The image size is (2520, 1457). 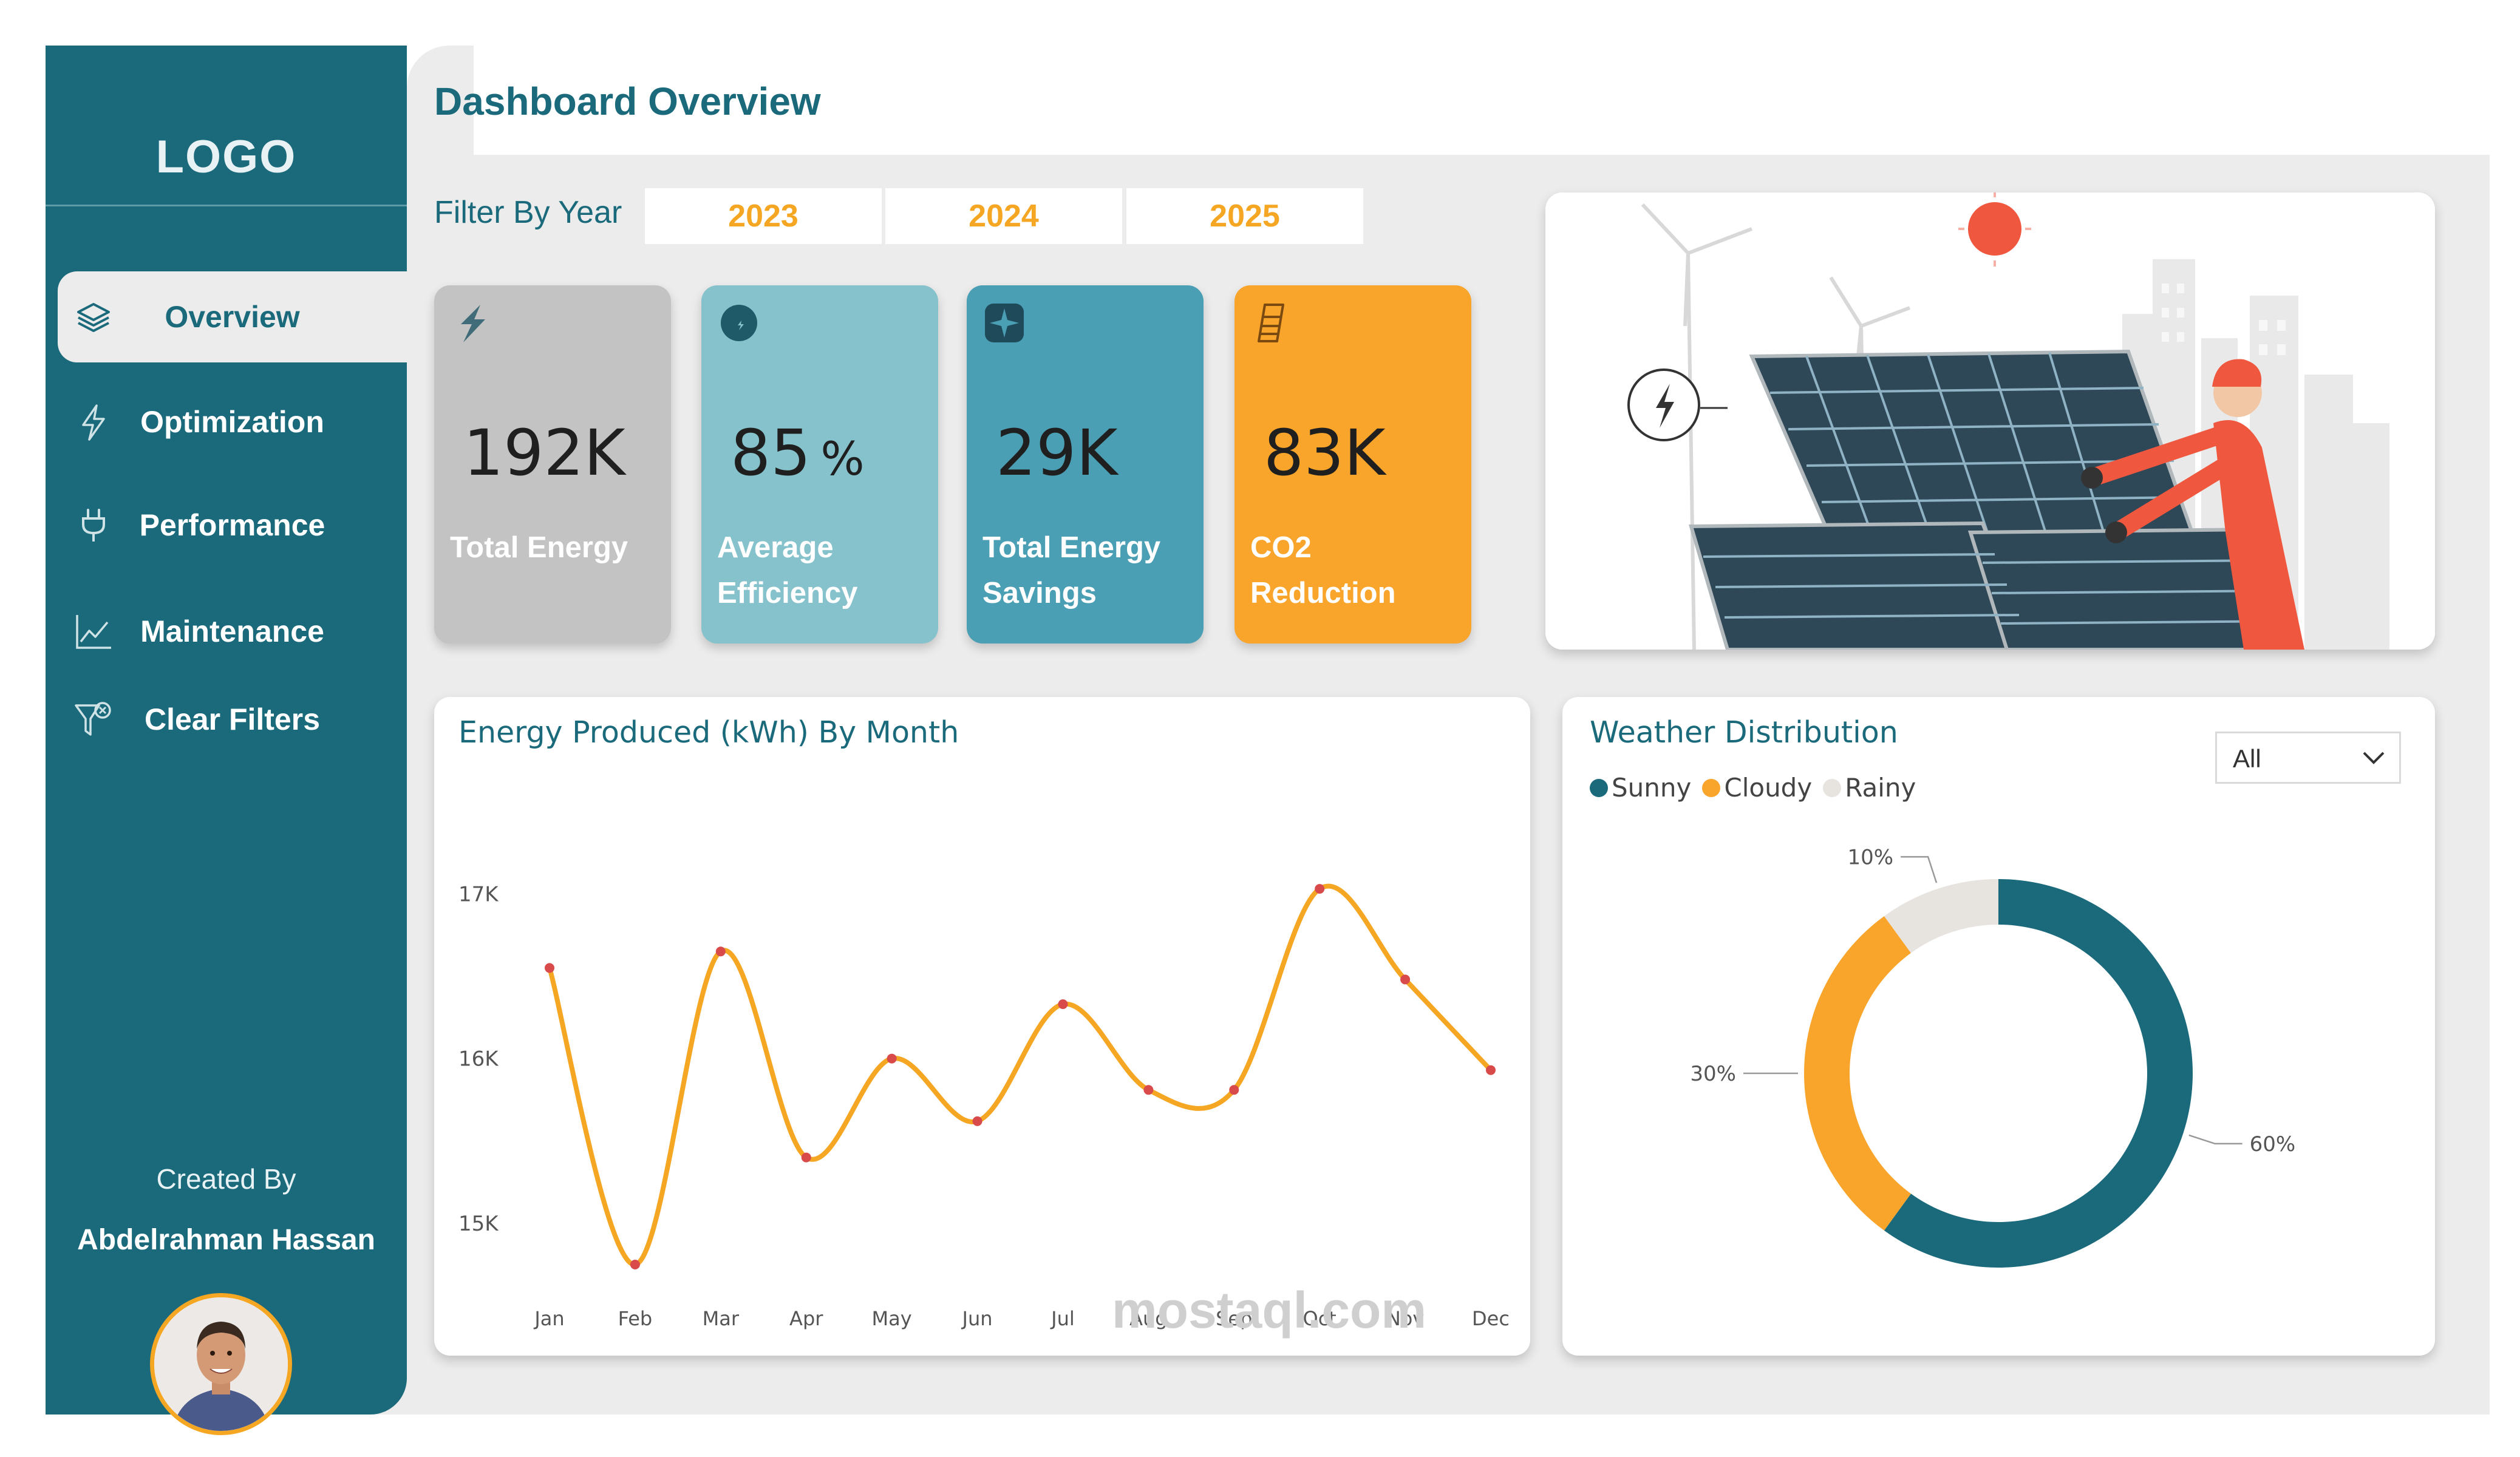 I want to click on x-tick-label: Aug, so click(x=1148, y=1318).